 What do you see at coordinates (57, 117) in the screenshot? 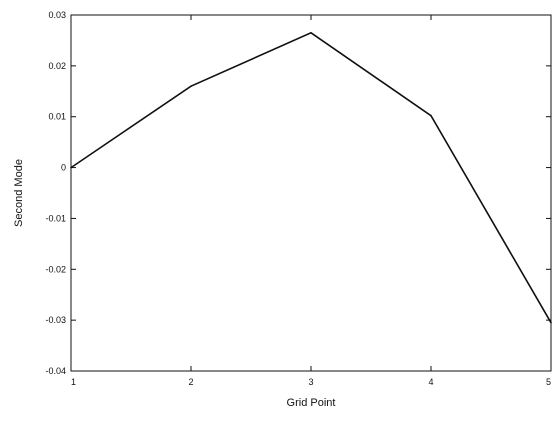
I see `y-tick-label: 0.01` at bounding box center [57, 117].